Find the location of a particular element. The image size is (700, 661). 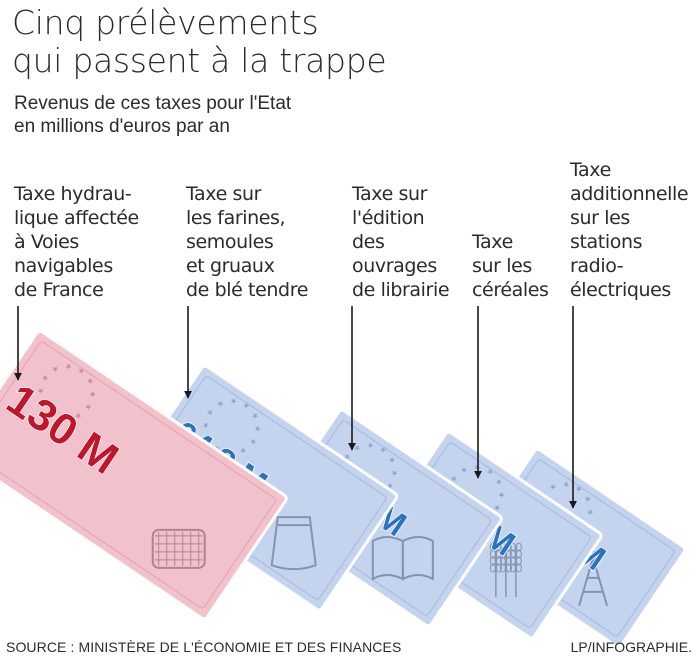

title-line-1: Cinq prélèvements is located at coordinates (165, 22).